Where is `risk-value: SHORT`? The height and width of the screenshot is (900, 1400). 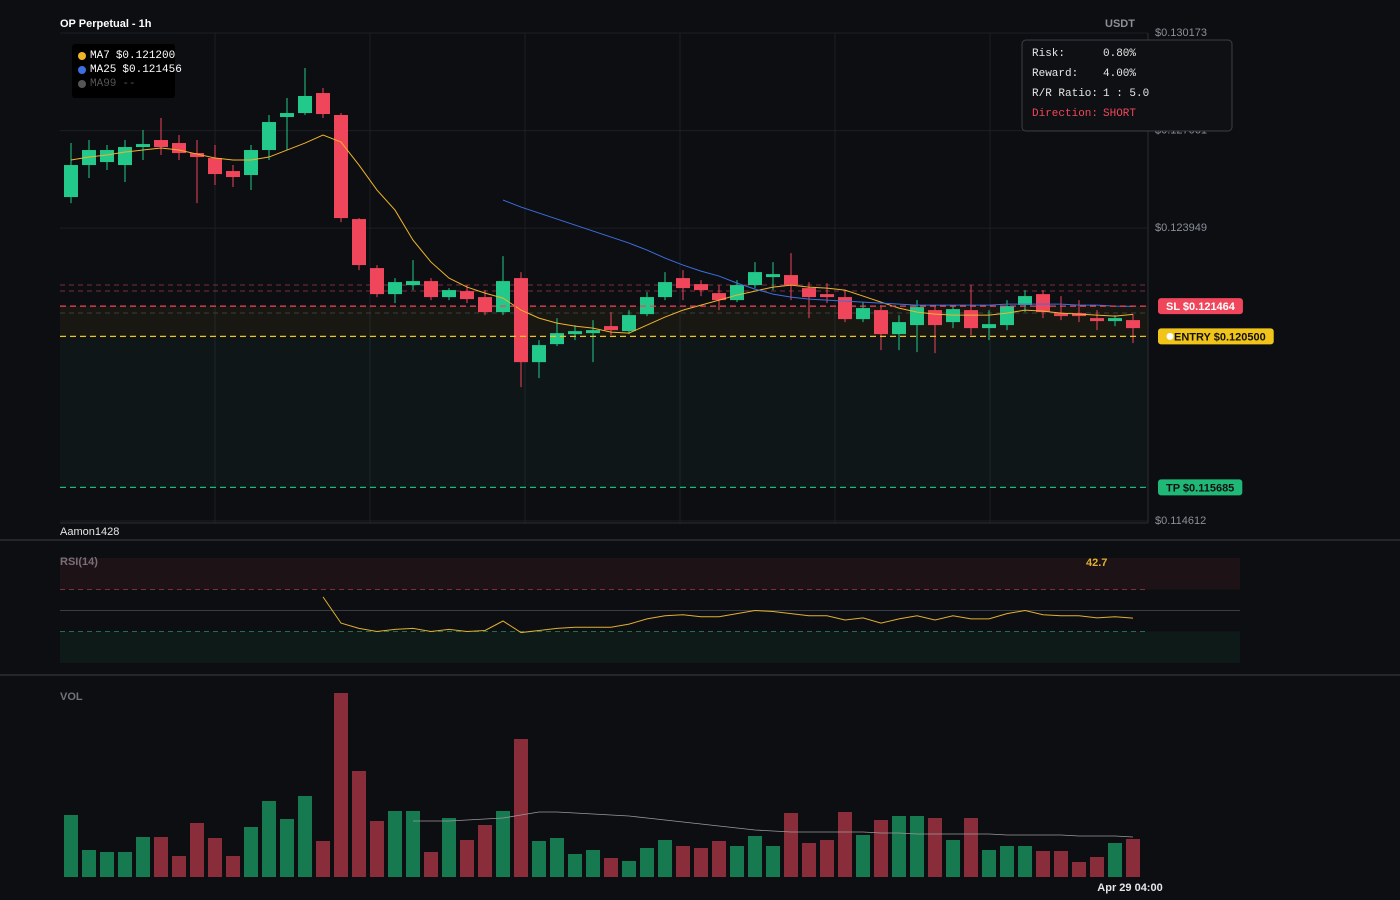 risk-value: SHORT is located at coordinates (1119, 114).